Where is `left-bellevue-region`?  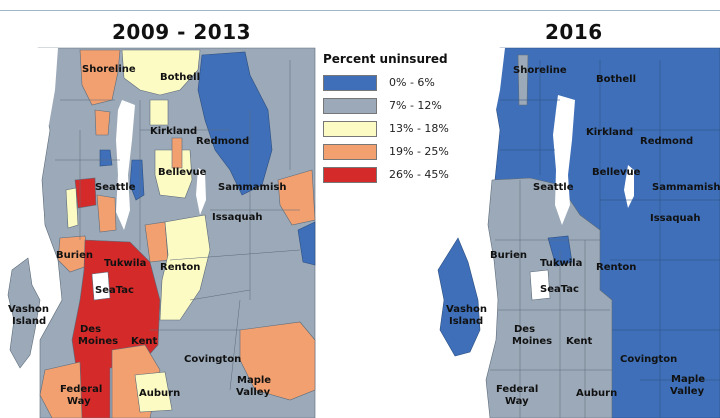
left-bellevue-region is located at coordinates (173, 174).